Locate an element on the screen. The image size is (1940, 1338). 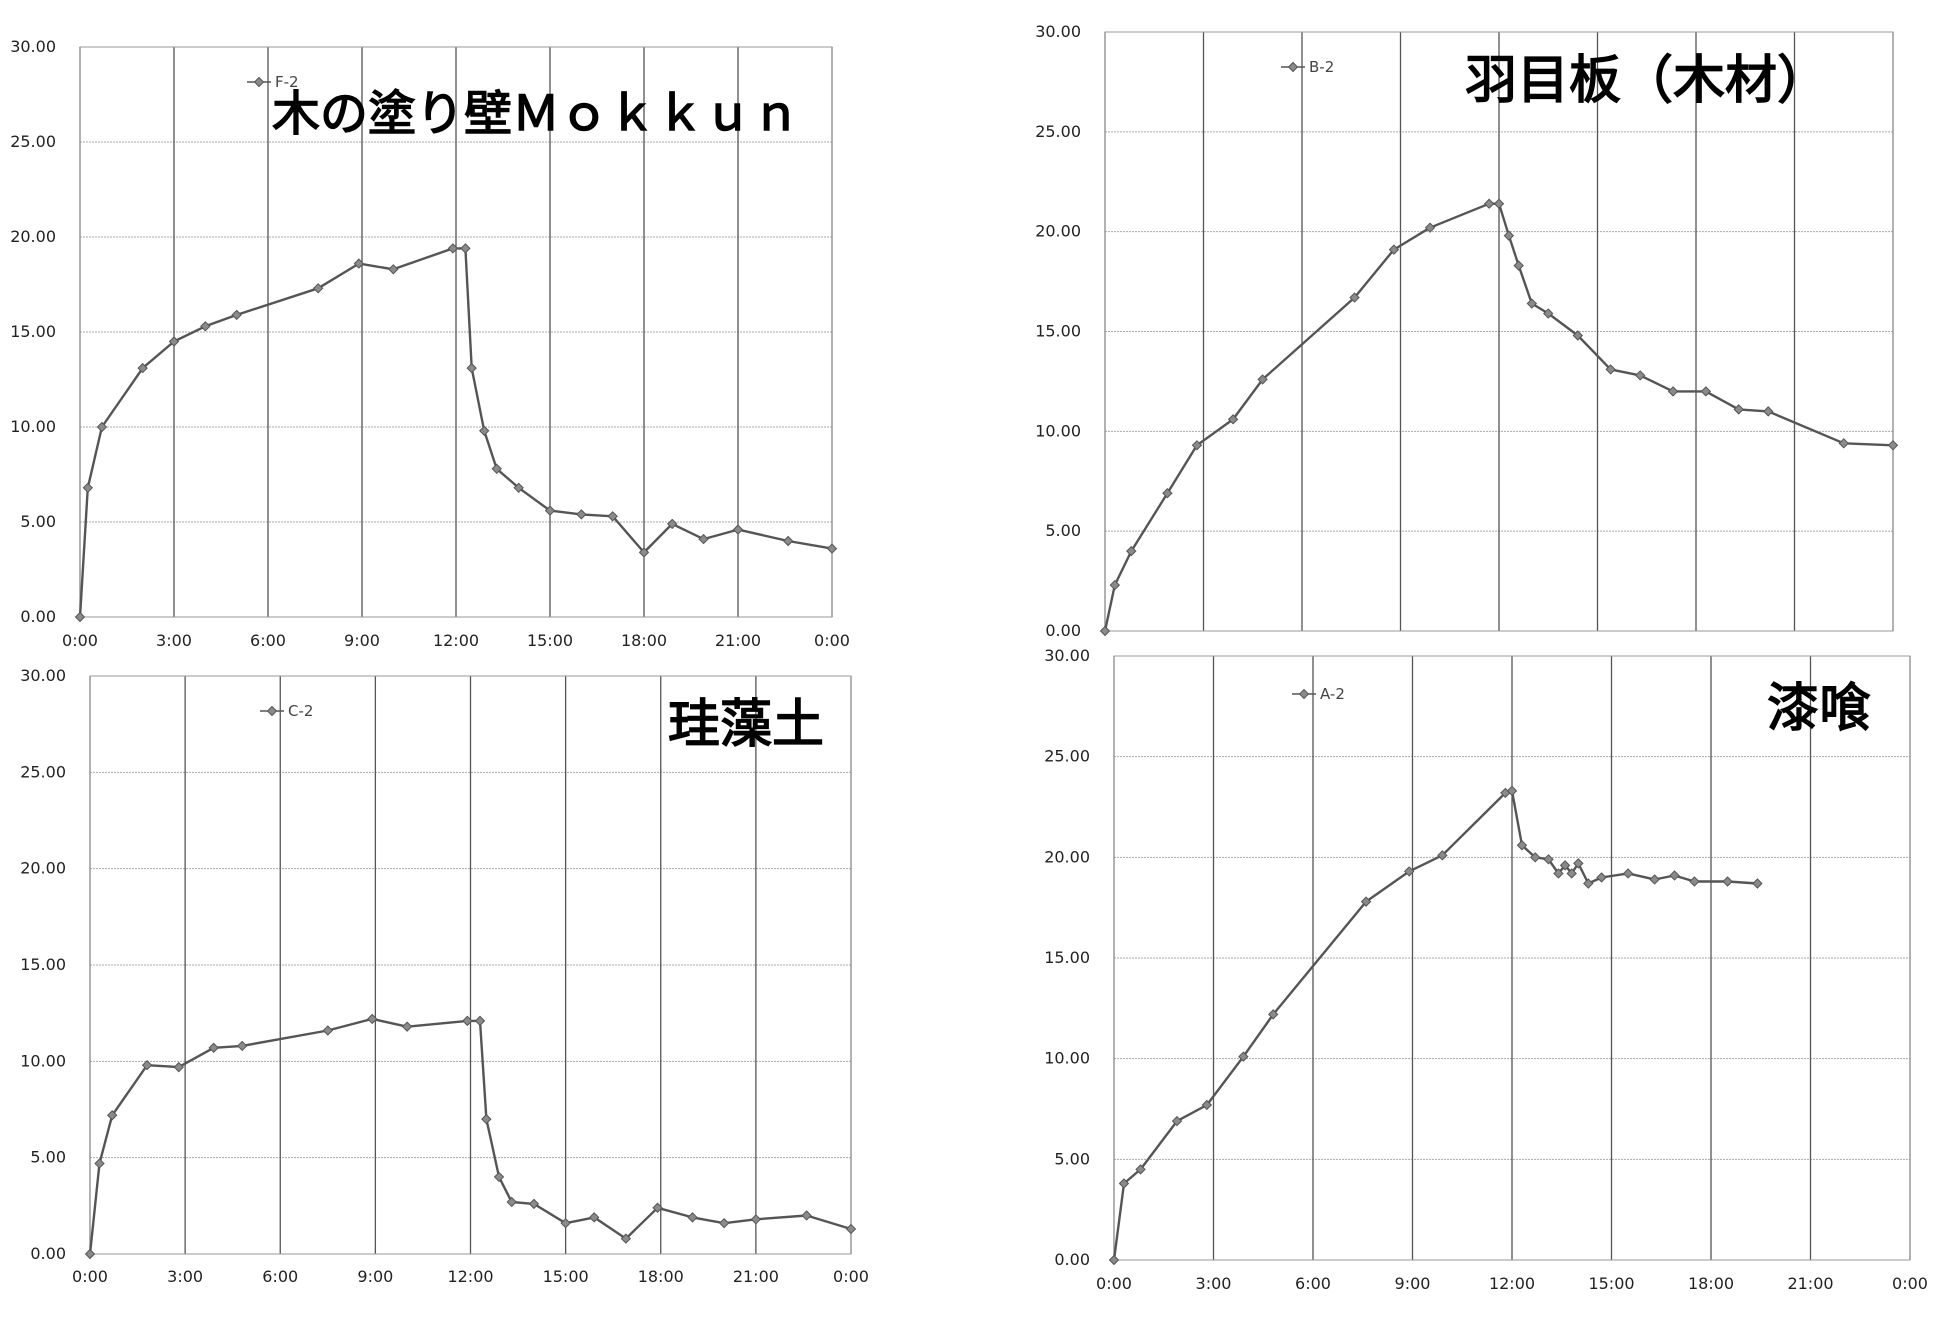
legend-label: B-2 is located at coordinates (1321, 67).